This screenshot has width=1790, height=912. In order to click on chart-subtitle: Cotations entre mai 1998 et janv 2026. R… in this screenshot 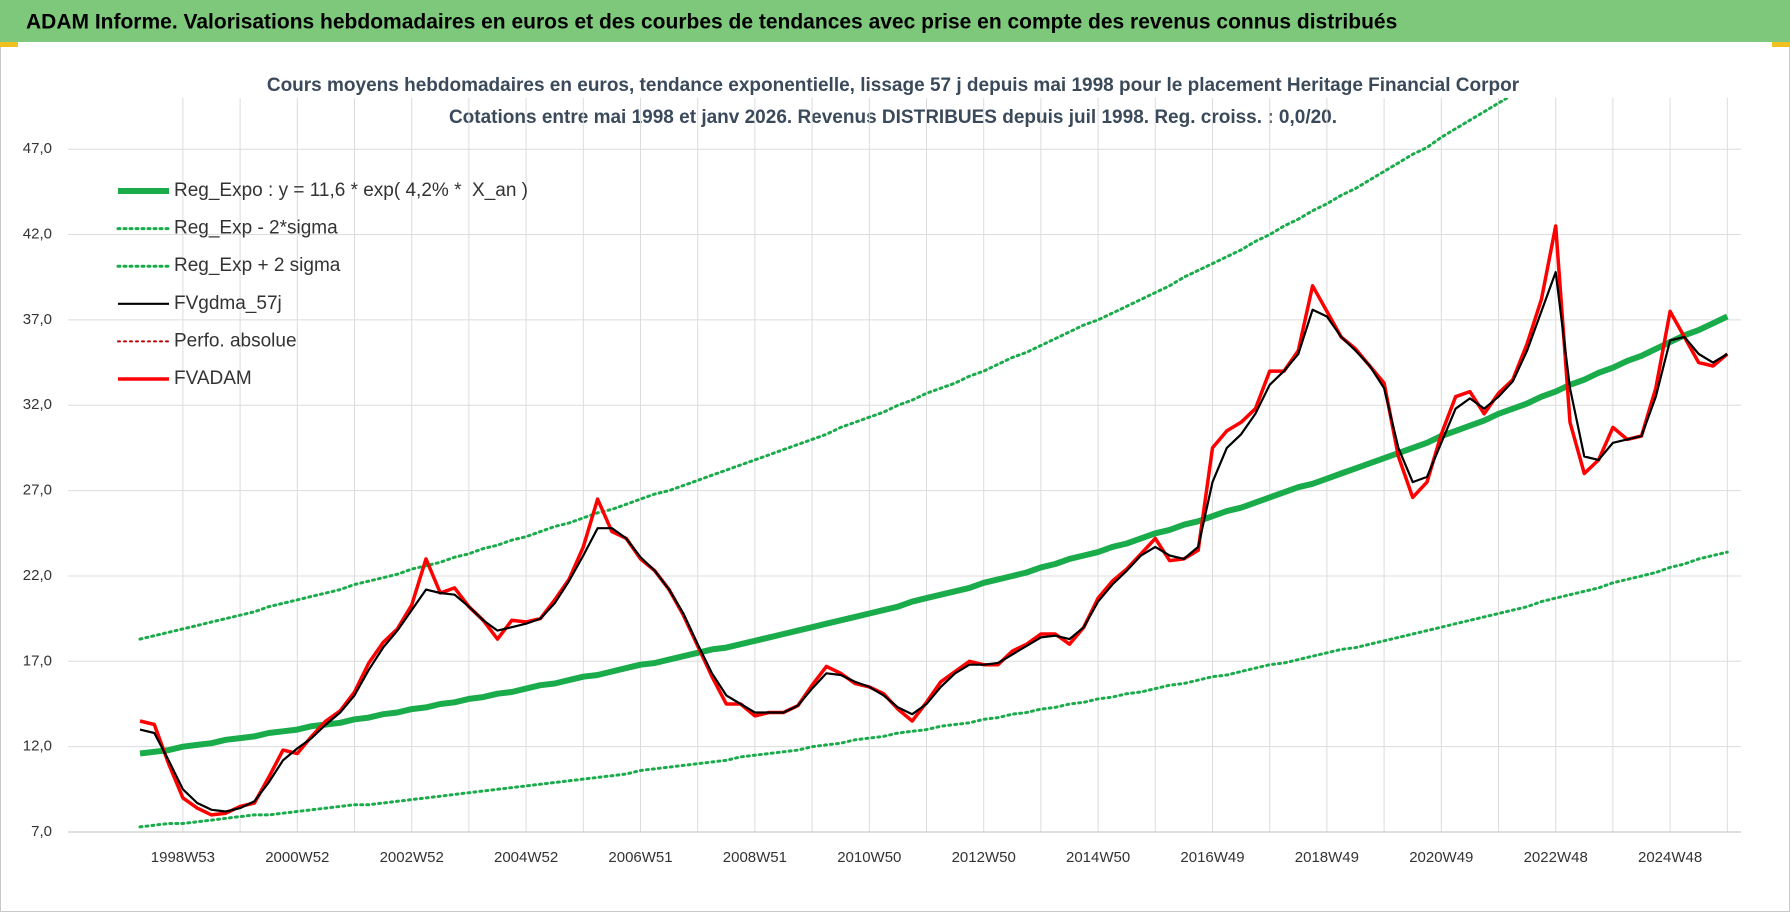, I will do `click(893, 117)`.